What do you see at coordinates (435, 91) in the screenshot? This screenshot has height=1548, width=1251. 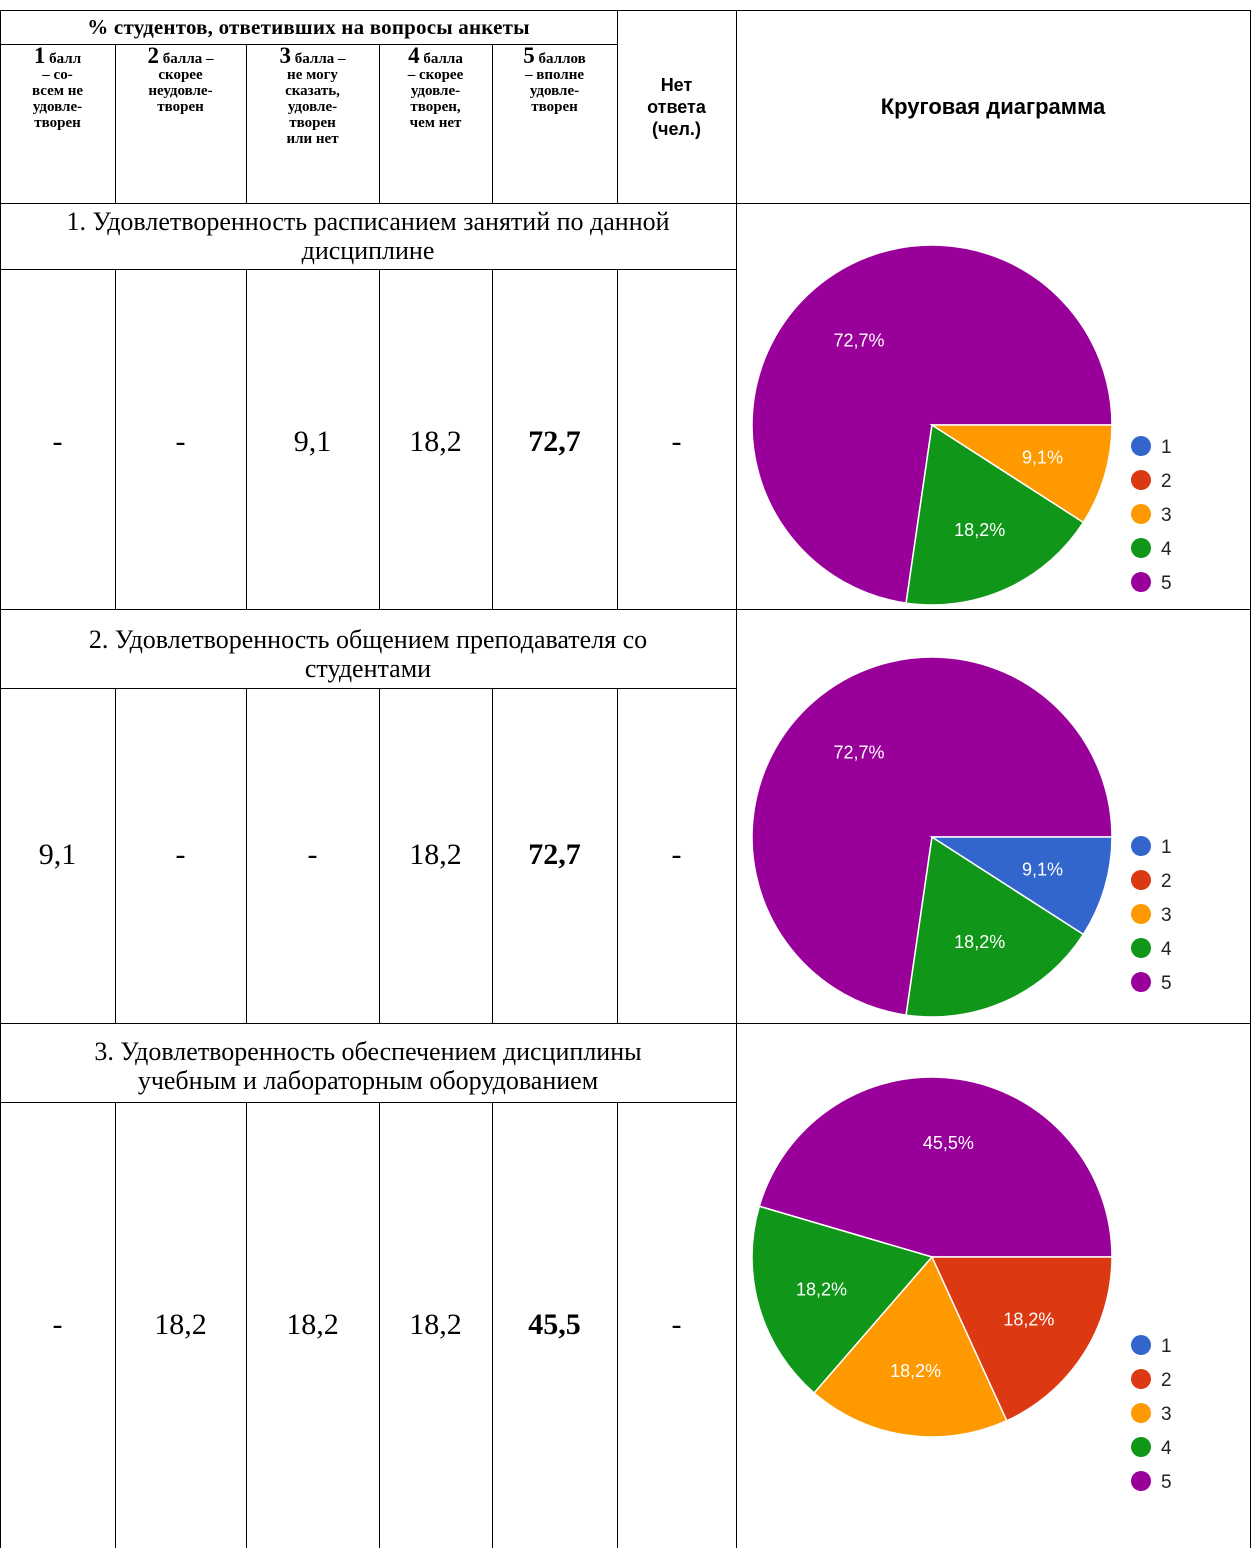 I see `column-header-text: балла – скорее удовле- творен, чем нет` at bounding box center [435, 91].